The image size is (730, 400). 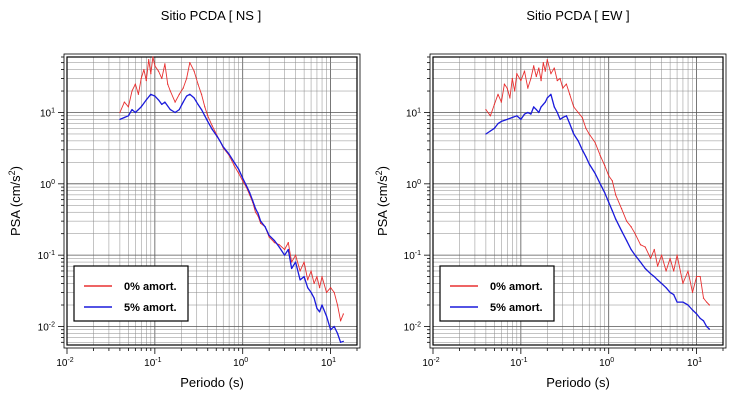 I want to click on y-axis-label-tail: ), so click(x=382, y=168).